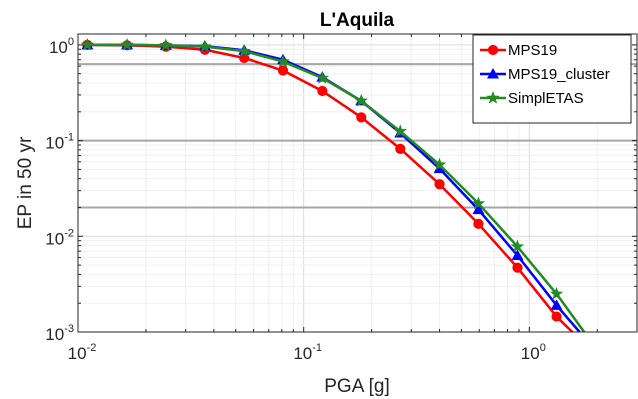 This screenshot has width=638, height=399. Describe the element at coordinates (356, 386) in the screenshot. I see `x-axis-label: PGA [g]` at that location.